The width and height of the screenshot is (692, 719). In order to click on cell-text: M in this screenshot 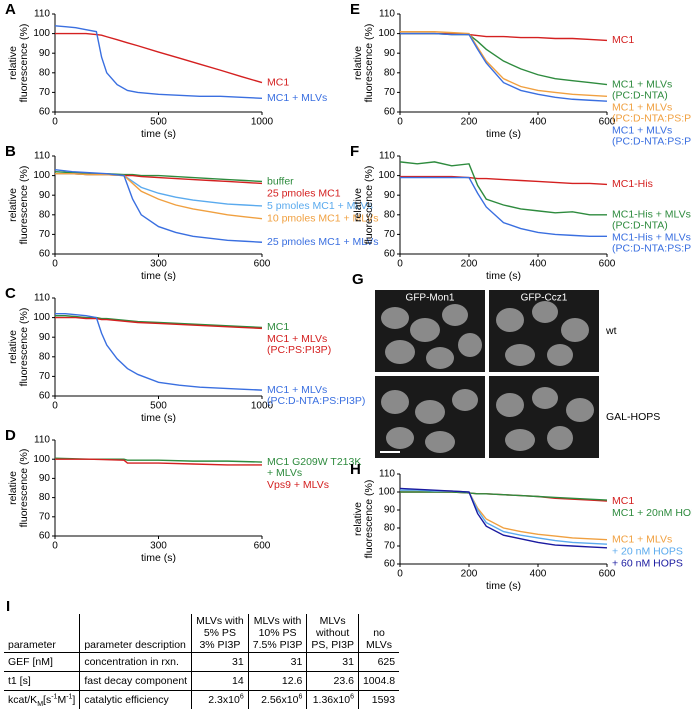, I will do `click(62, 700)`.